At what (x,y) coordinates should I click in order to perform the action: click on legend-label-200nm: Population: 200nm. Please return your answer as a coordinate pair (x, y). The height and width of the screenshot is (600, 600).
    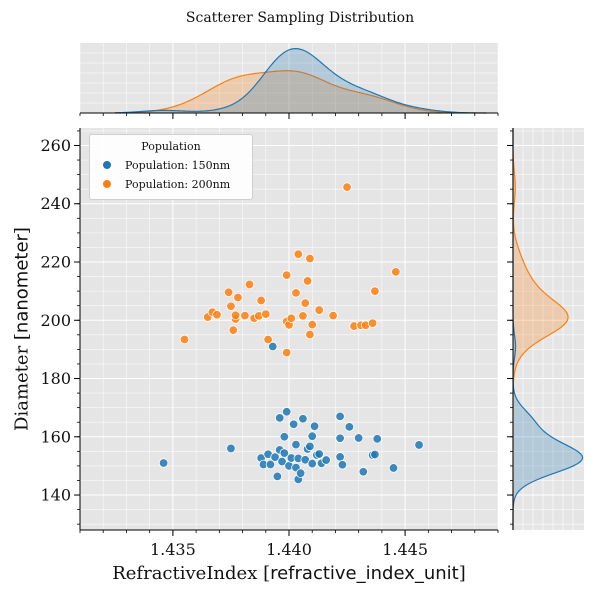
    Looking at the image, I should click on (178, 184).